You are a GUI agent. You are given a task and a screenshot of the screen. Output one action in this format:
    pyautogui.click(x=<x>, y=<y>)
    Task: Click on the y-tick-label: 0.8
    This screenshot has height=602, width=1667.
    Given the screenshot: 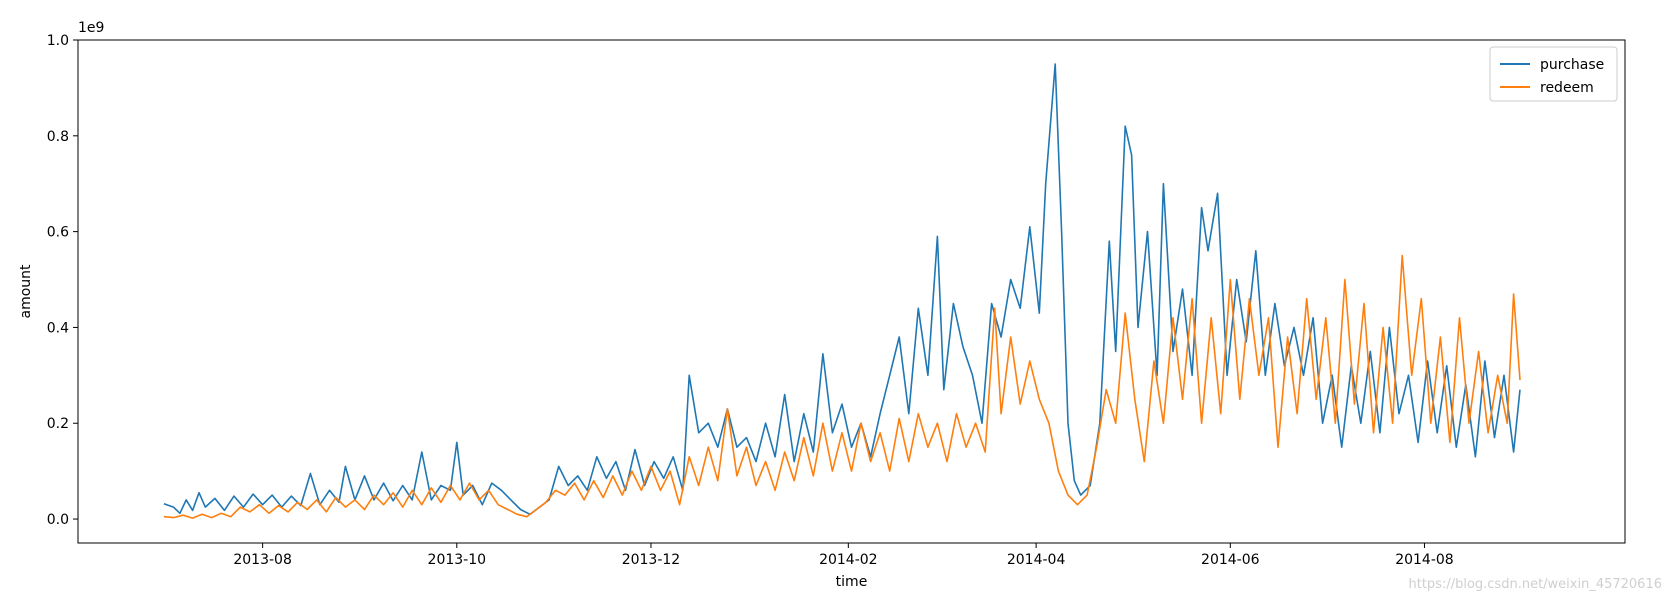 What is the action you would take?
    pyautogui.click(x=58, y=137)
    